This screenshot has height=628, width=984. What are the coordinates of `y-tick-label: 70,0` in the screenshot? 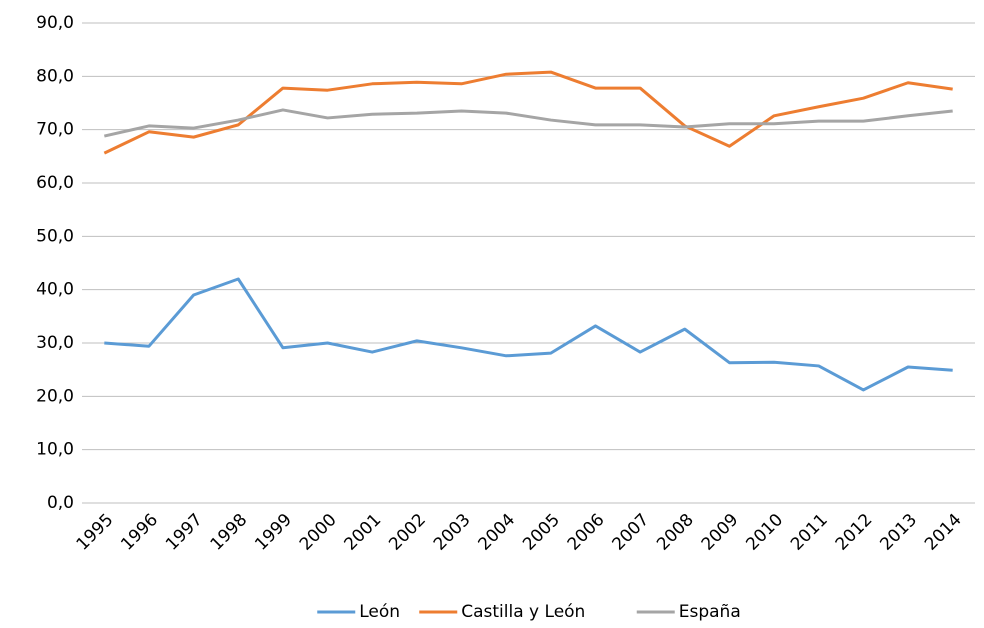 It's located at (55, 130).